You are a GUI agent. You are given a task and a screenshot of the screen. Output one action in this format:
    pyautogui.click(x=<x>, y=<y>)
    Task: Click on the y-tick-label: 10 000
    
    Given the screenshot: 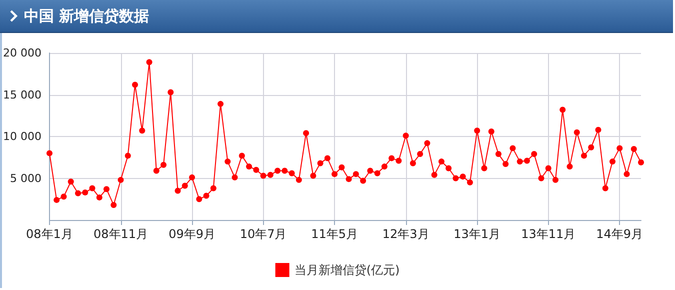 What is the action you would take?
    pyautogui.click(x=22, y=136)
    